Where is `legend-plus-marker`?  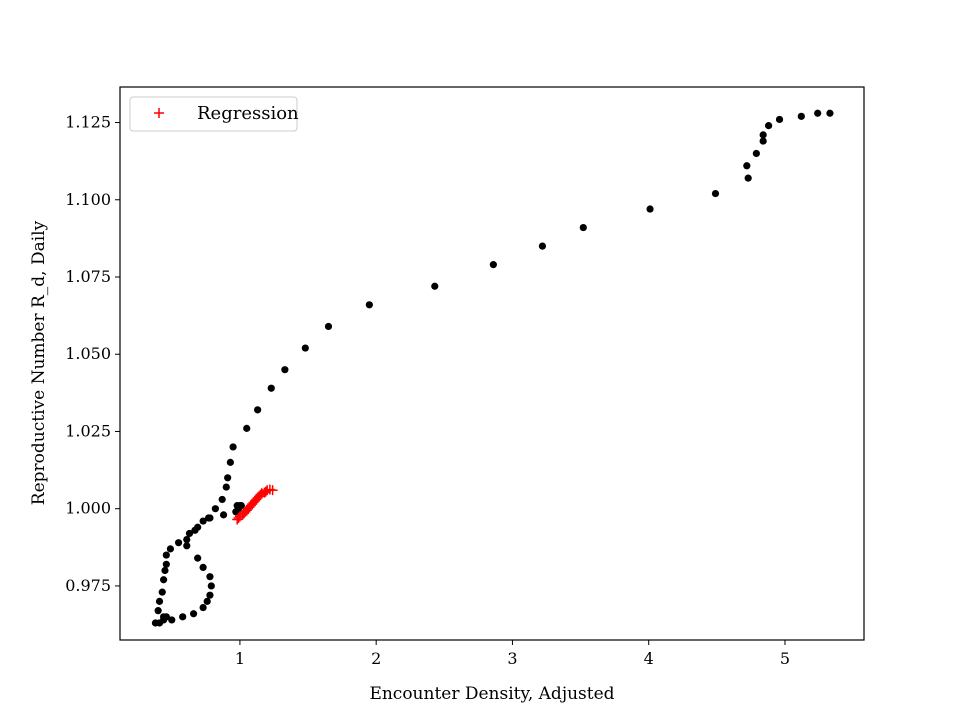
legend-plus-marker is located at coordinates (159, 113).